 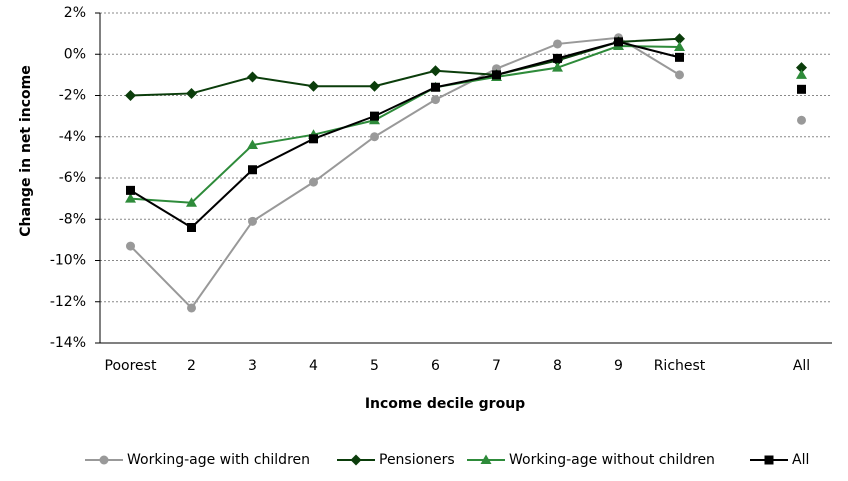 I want to click on y-tick-label: 0%, so click(x=75, y=54).